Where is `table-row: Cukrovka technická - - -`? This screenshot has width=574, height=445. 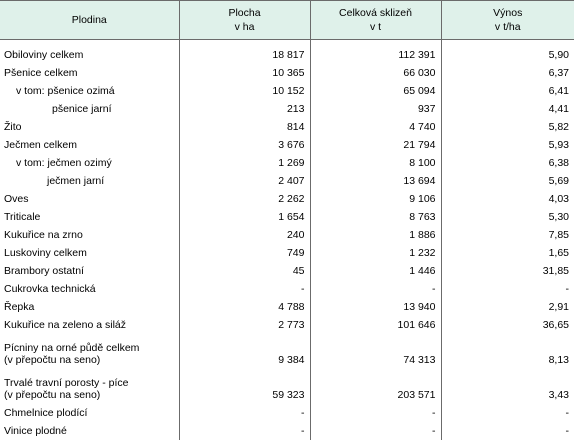 table-row: Cukrovka technická - - - is located at coordinates (287, 289).